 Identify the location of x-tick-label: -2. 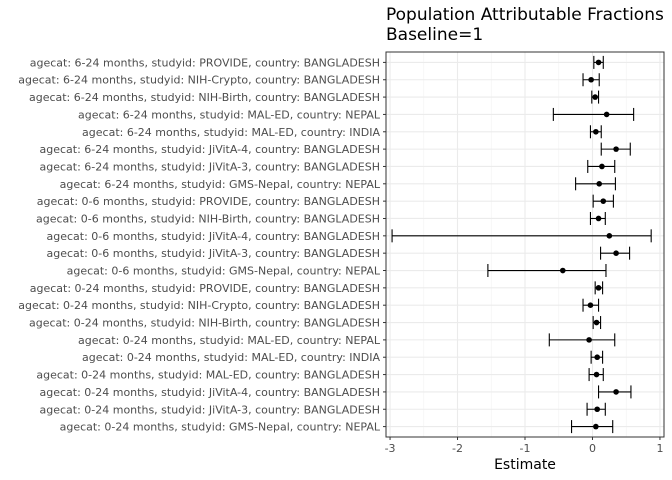
(457, 448).